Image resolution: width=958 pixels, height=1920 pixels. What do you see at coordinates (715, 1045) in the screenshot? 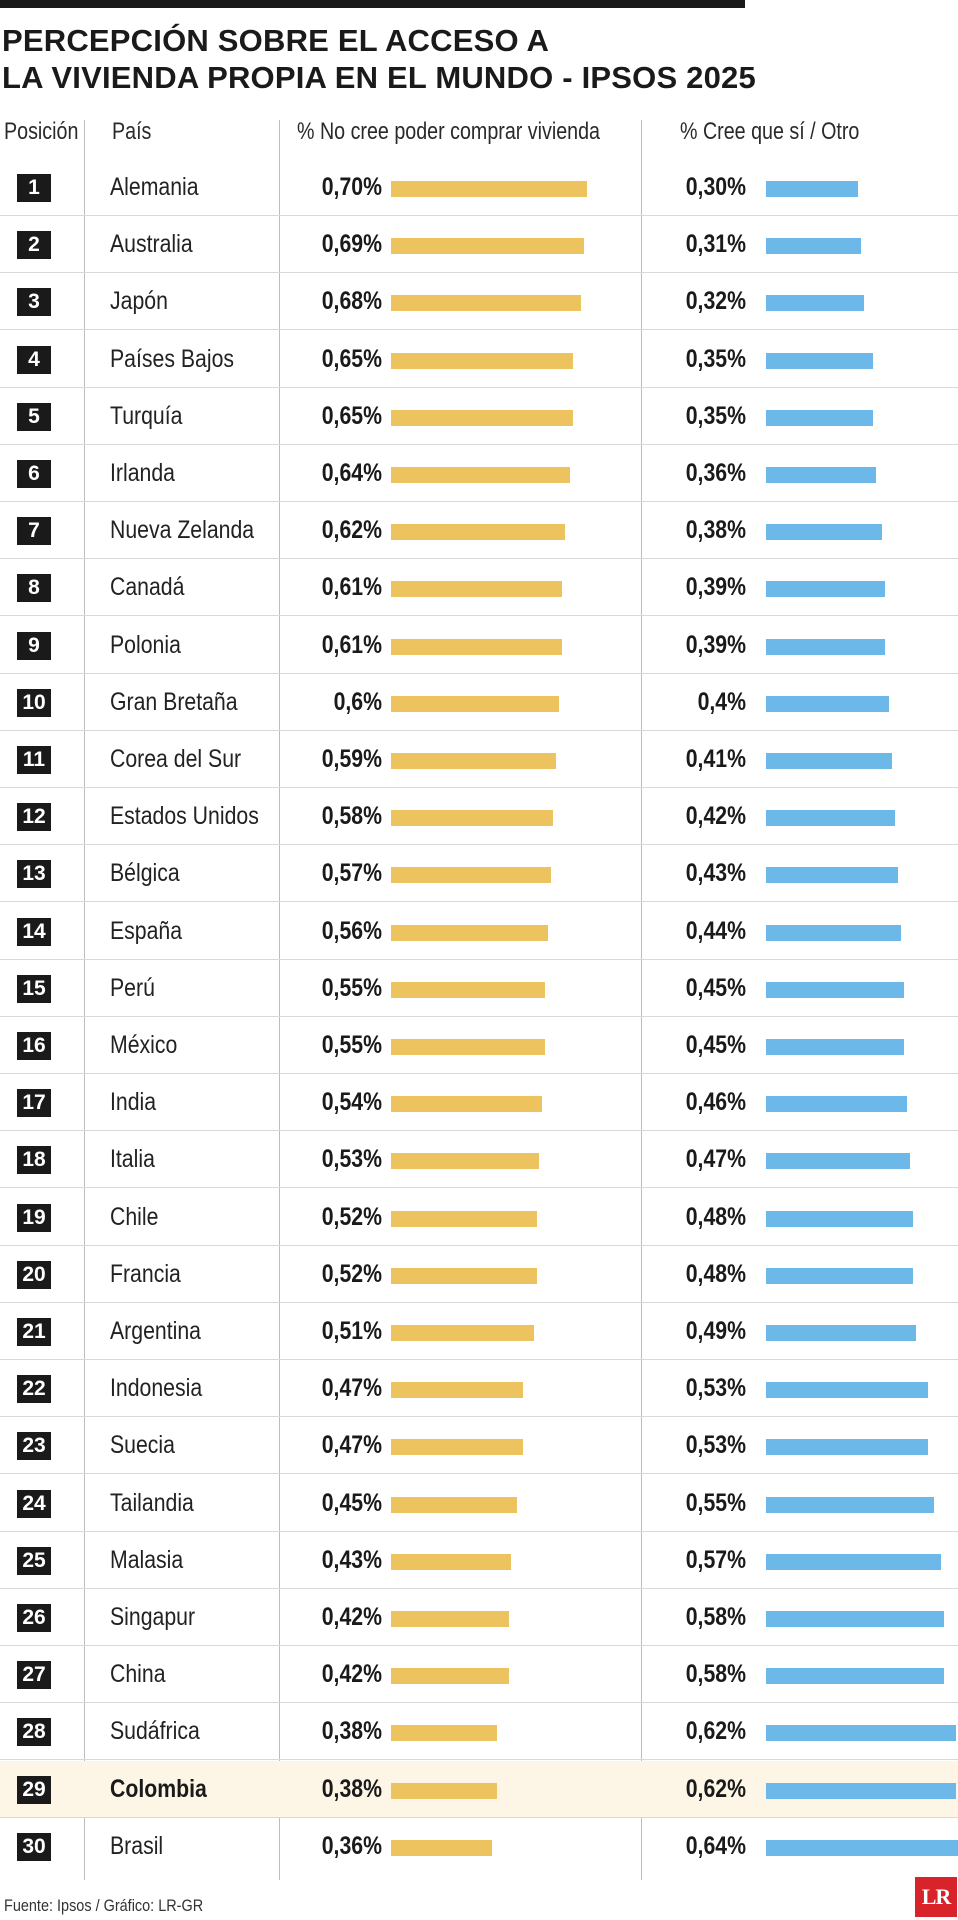
I see `yes-value-label: 0,45%` at bounding box center [715, 1045].